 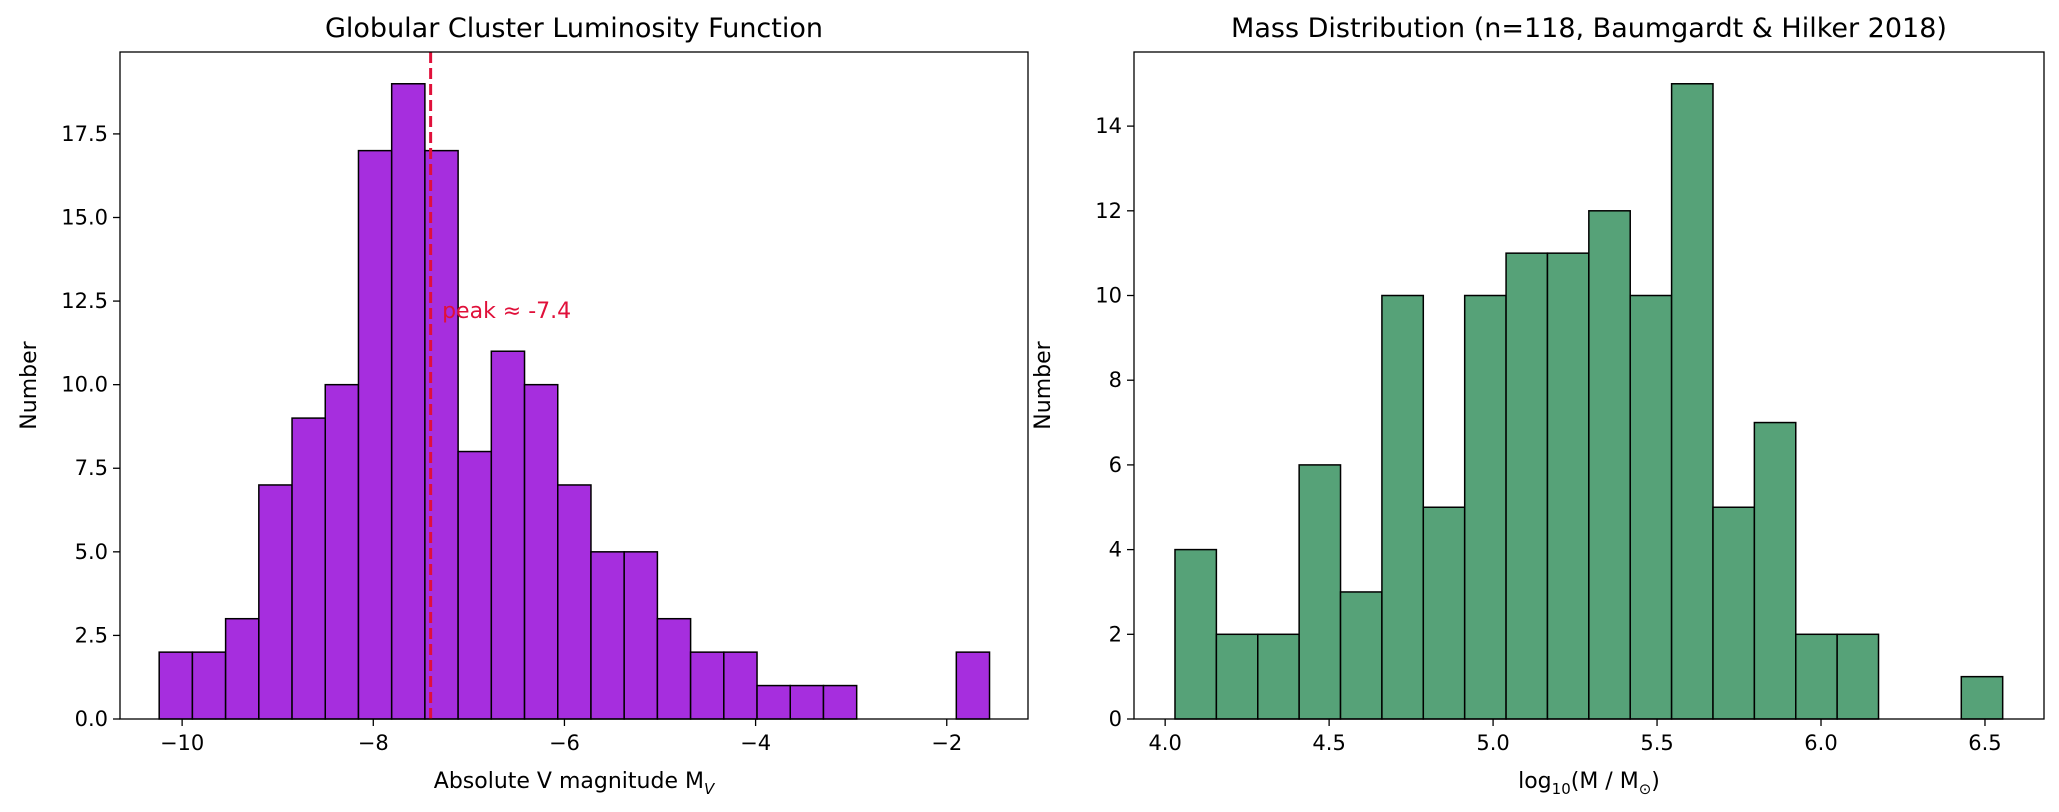 I want to click on x-tick-label: −4, so click(x=755, y=743).